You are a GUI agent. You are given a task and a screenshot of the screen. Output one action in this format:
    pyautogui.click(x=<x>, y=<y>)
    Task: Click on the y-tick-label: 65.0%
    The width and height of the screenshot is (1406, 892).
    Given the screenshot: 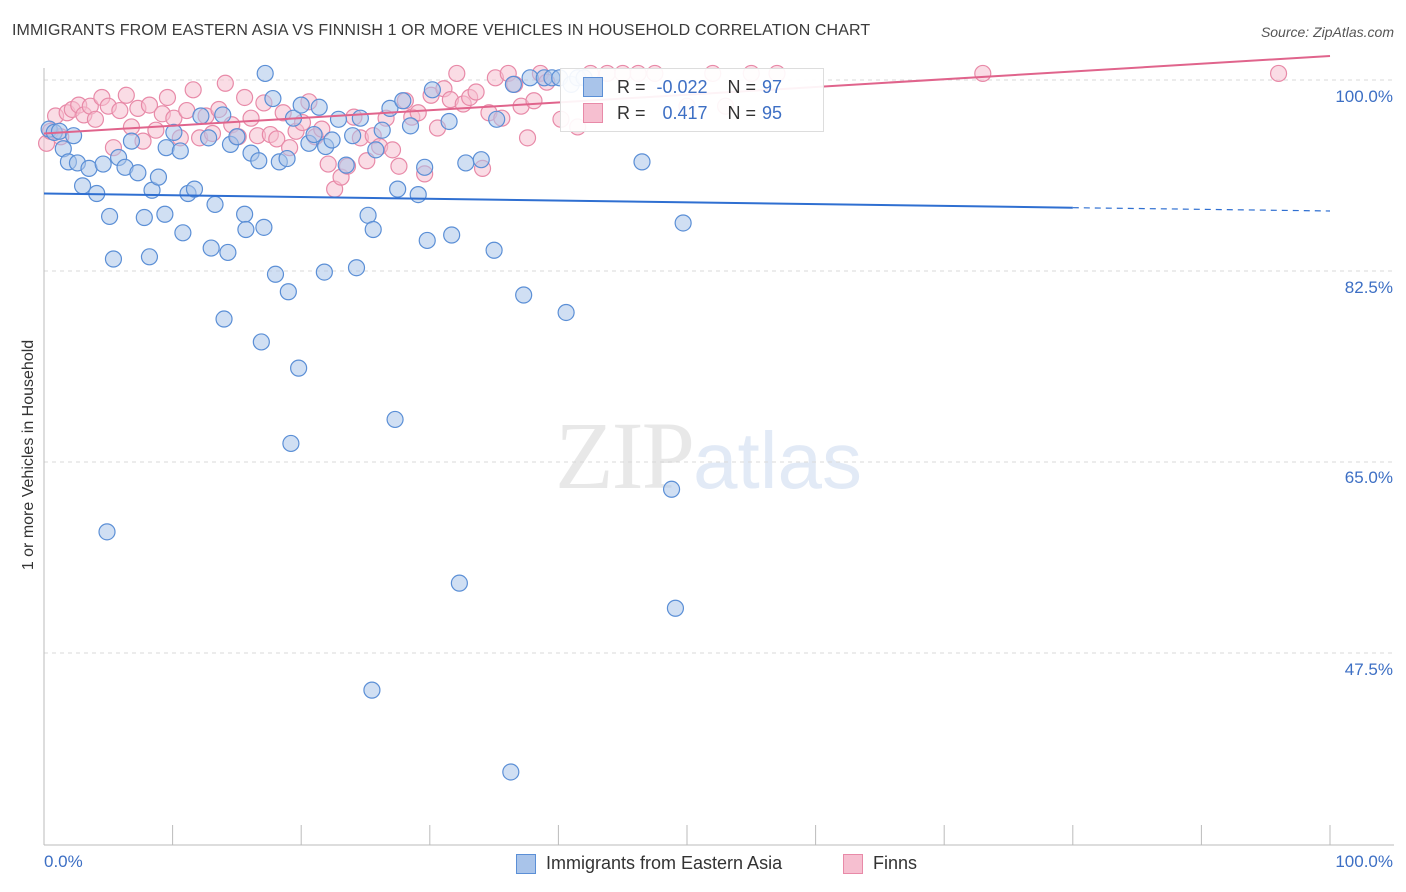 What is the action you would take?
    pyautogui.click(x=1368, y=477)
    